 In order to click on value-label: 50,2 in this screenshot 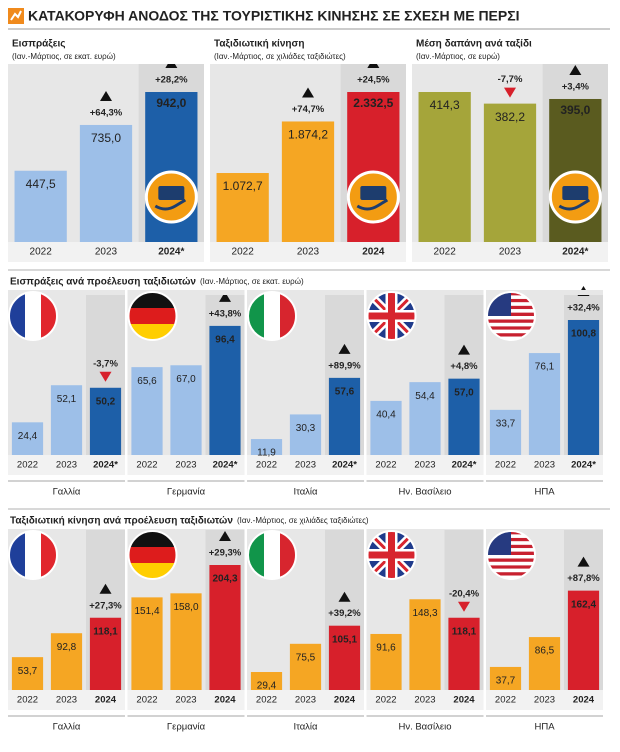, I will do `click(106, 401)`.